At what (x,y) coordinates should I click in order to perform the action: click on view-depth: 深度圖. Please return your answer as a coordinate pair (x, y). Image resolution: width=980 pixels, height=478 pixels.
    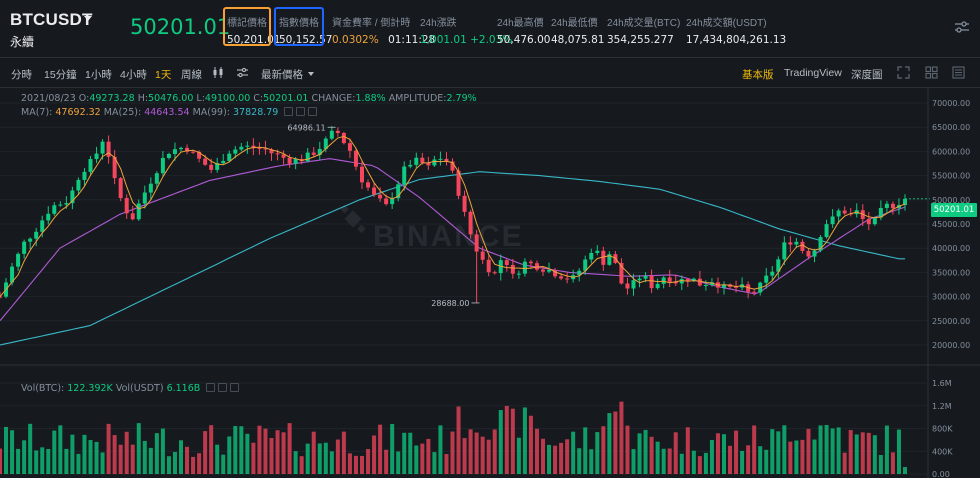
    Looking at the image, I should click on (867, 75).